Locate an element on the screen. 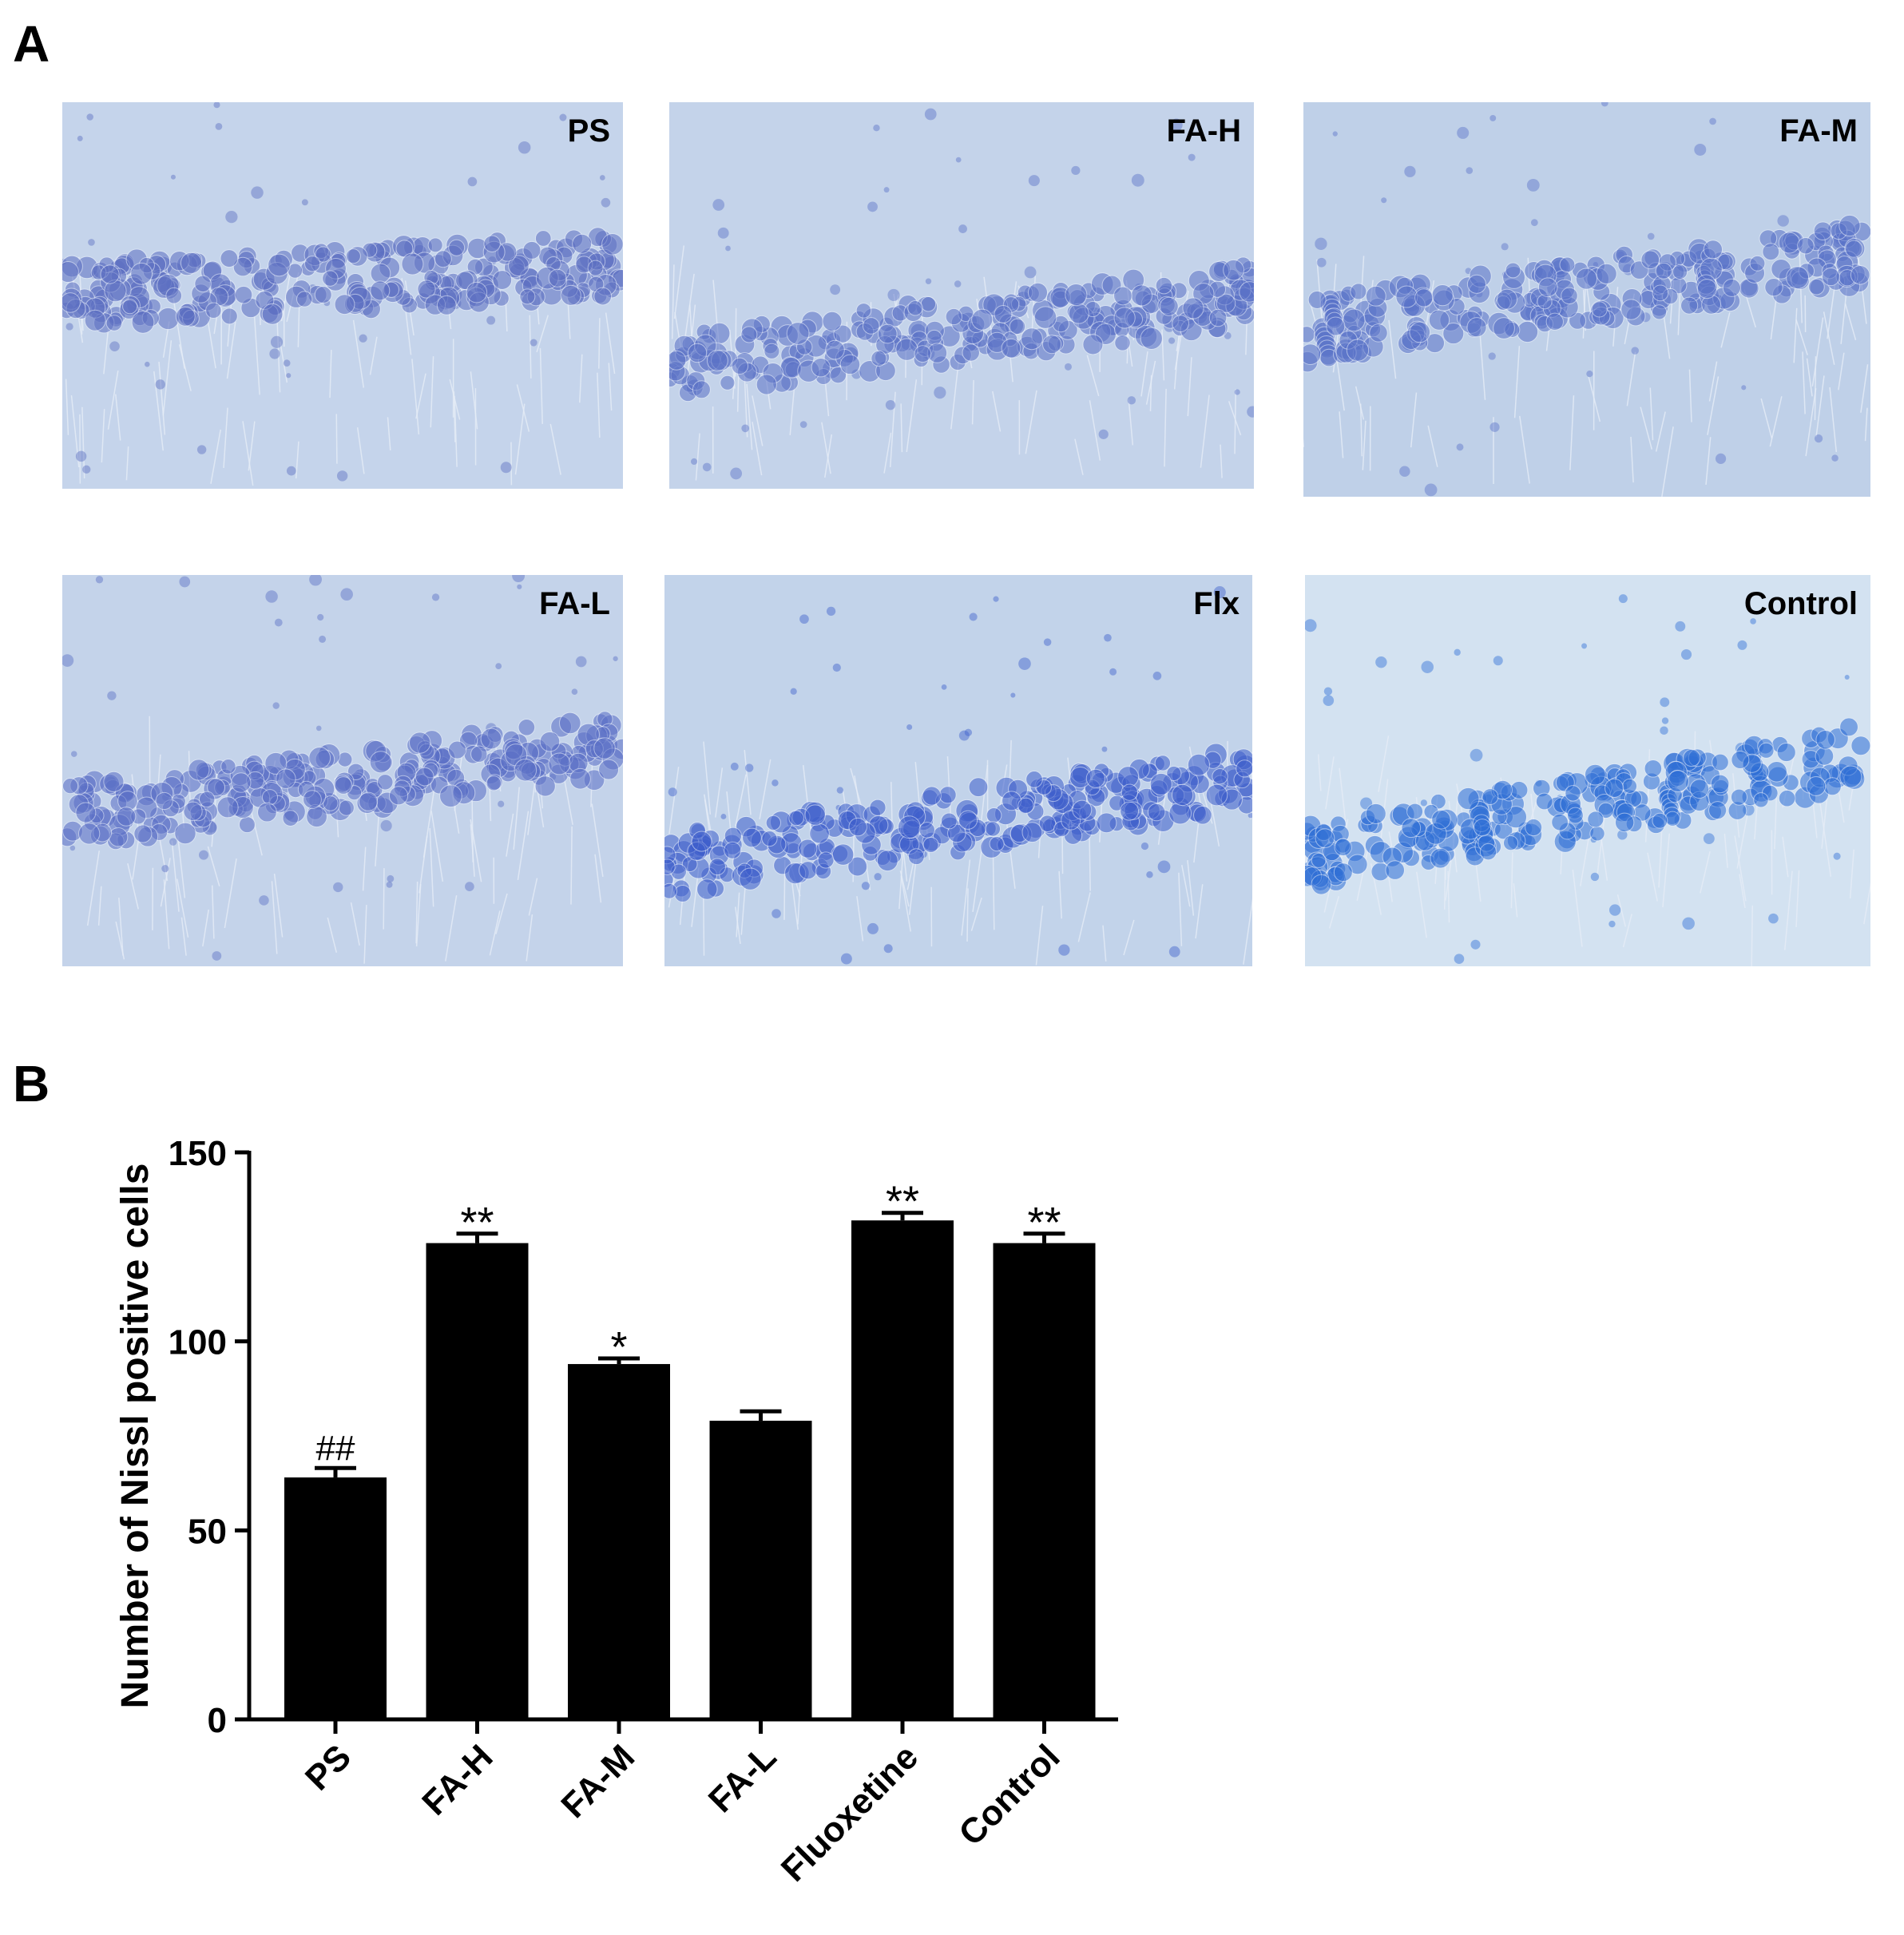 The height and width of the screenshot is (1935, 1904). y-axis-label: Number of Nissl positive cells is located at coordinates (135, 1436).